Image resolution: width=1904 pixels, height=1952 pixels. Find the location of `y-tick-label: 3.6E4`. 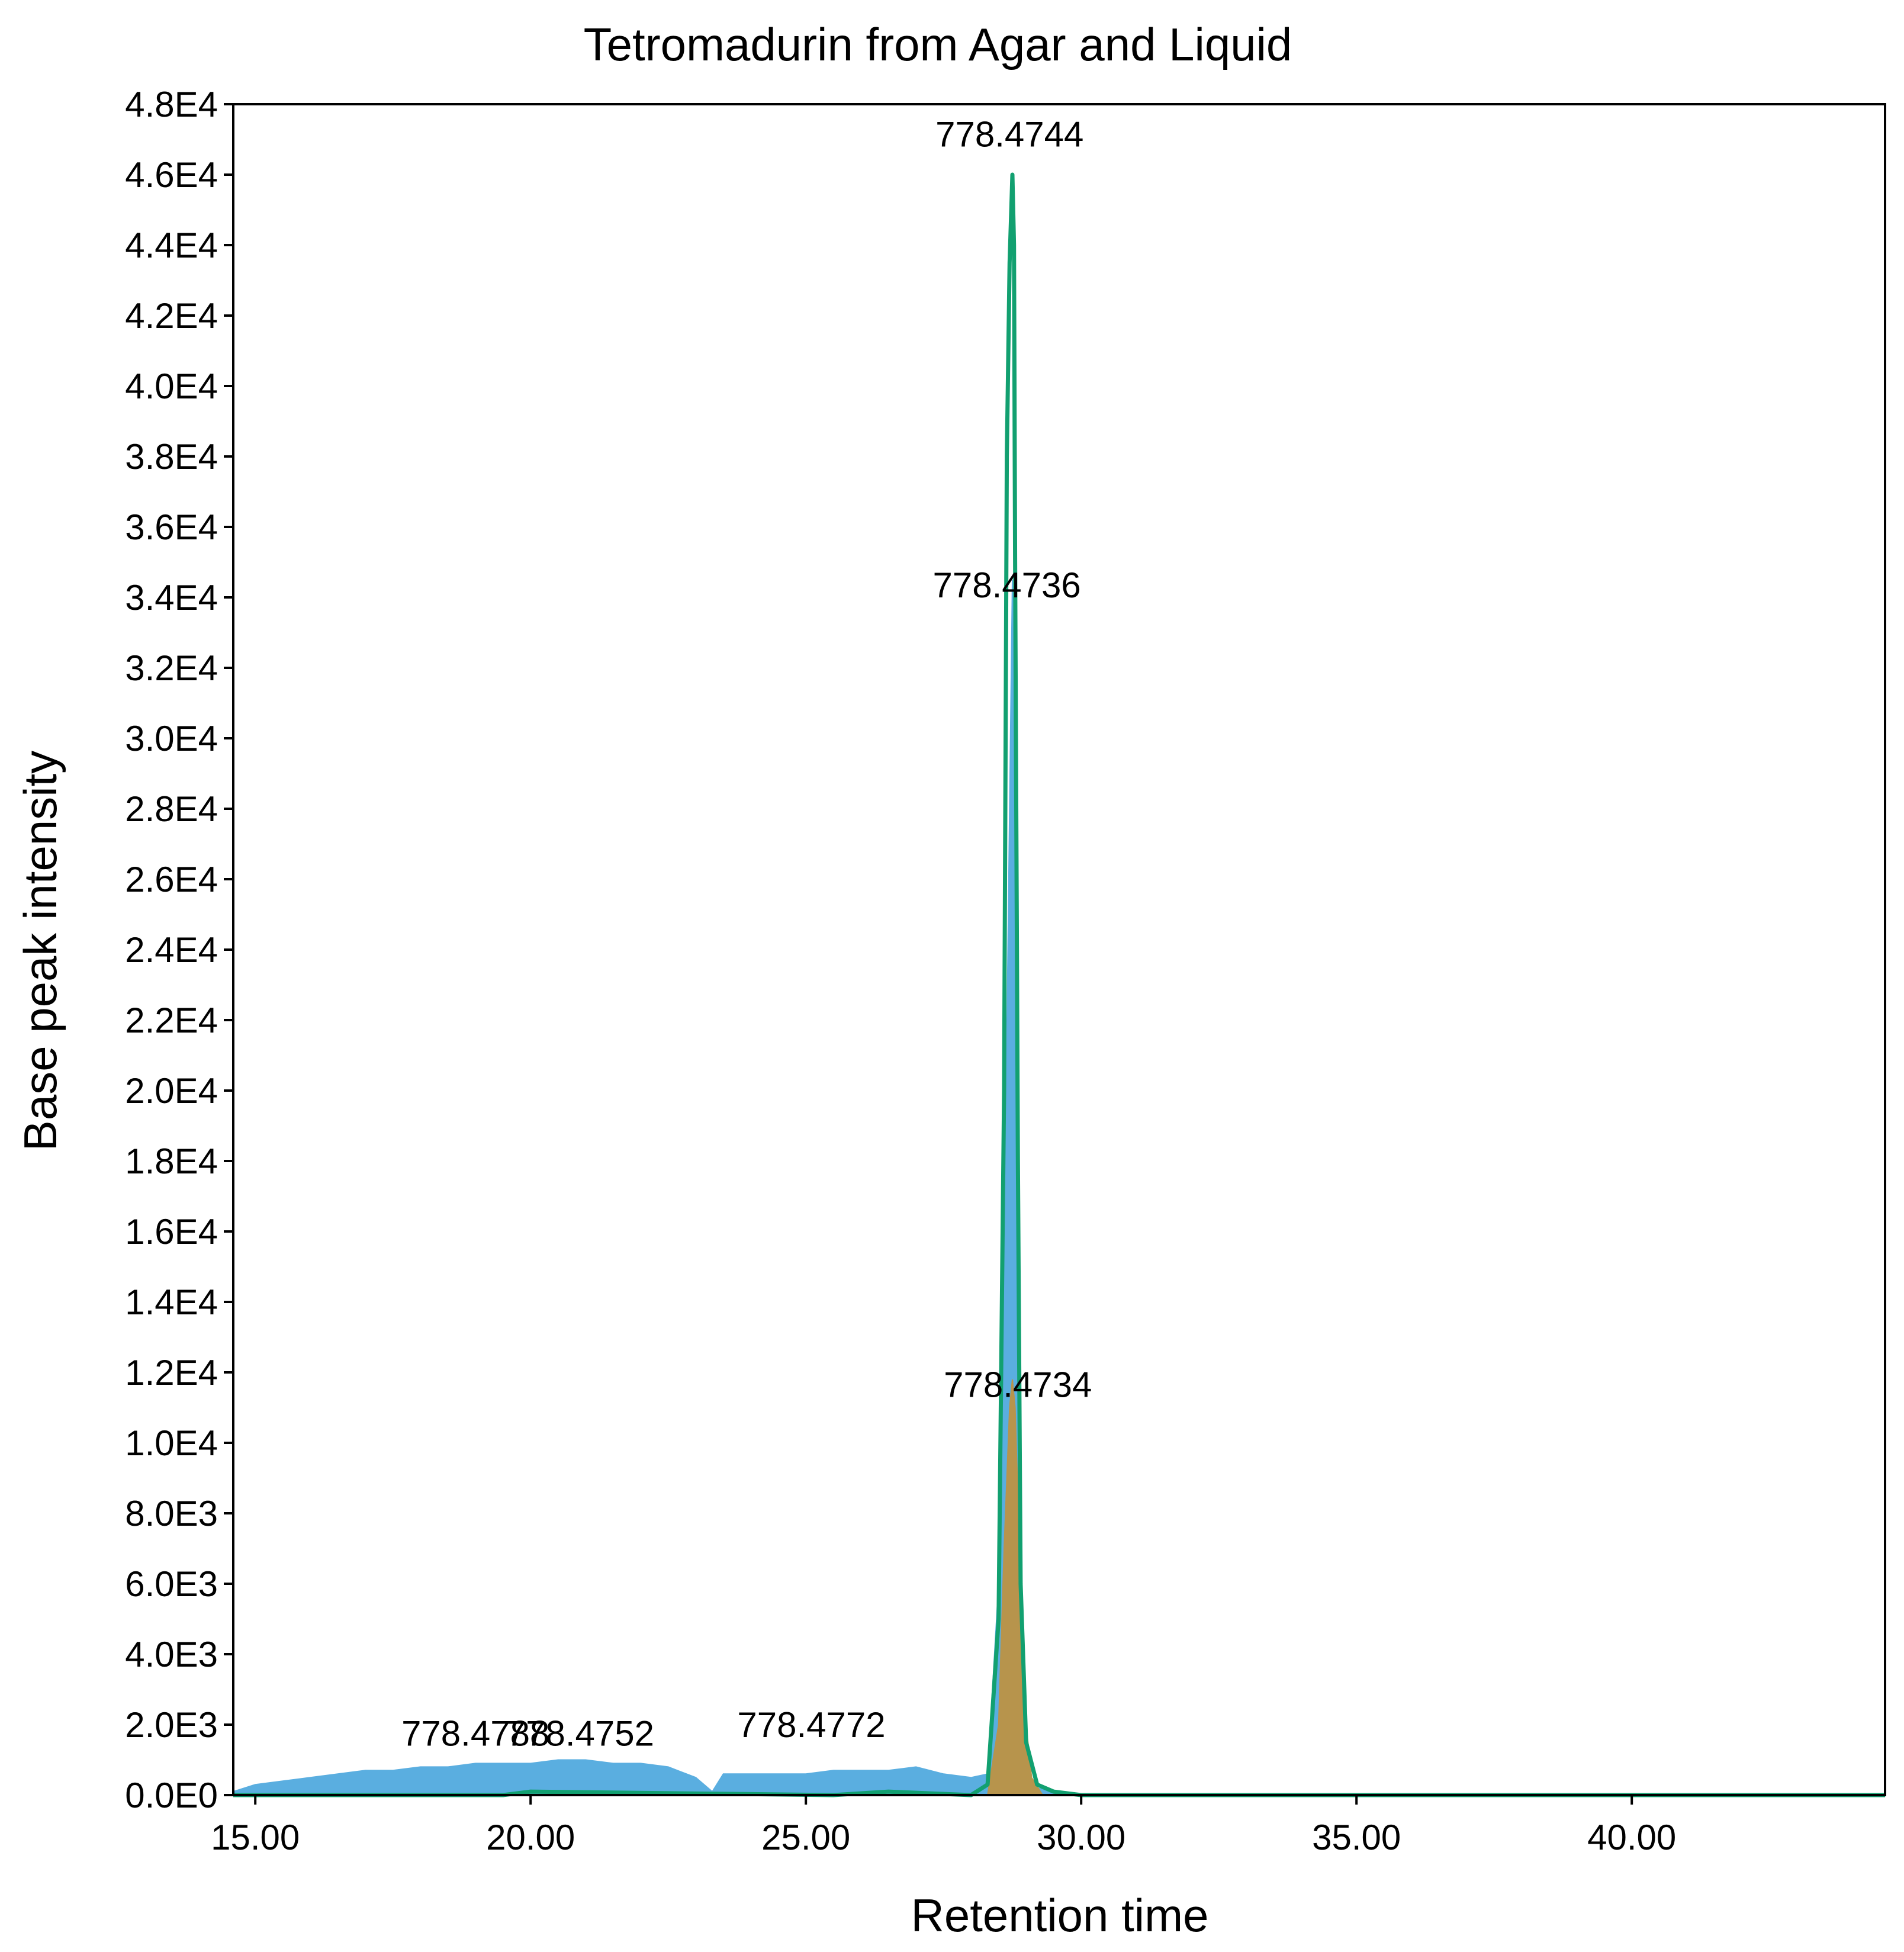

y-tick-label: 3.6E4 is located at coordinates (171, 527).